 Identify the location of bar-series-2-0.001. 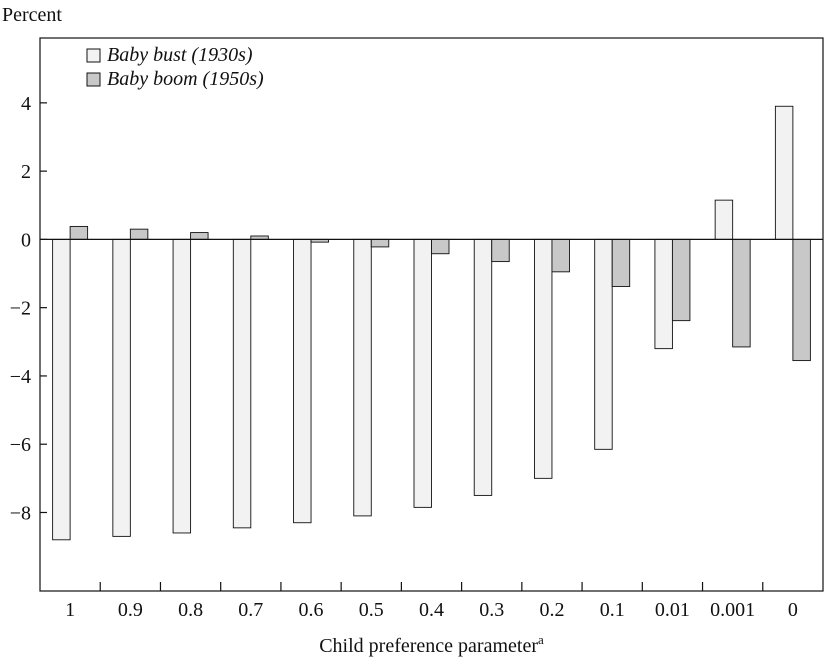
(741, 293).